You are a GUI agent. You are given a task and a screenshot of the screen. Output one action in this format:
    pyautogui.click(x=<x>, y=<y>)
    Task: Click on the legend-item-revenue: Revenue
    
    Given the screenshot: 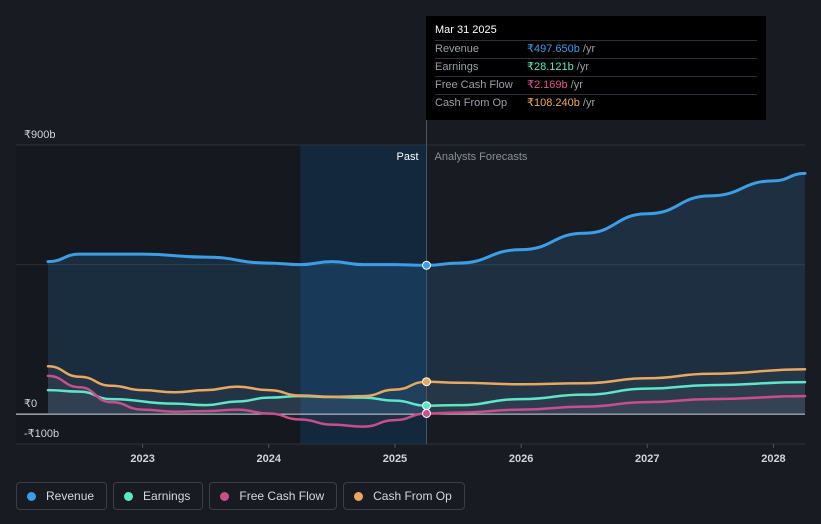 What is the action you would take?
    pyautogui.click(x=62, y=496)
    